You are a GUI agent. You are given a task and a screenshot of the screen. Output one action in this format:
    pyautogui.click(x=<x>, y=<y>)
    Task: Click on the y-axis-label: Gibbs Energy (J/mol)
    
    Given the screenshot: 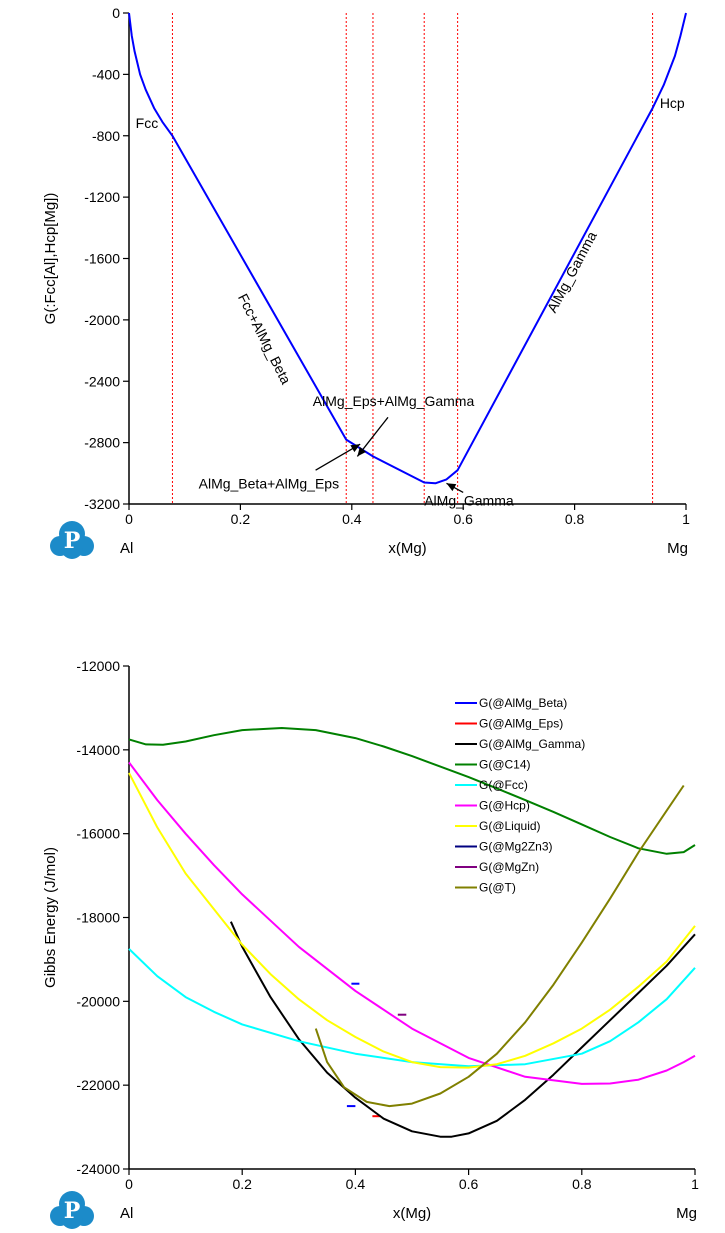 What is the action you would take?
    pyautogui.click(x=50, y=917)
    